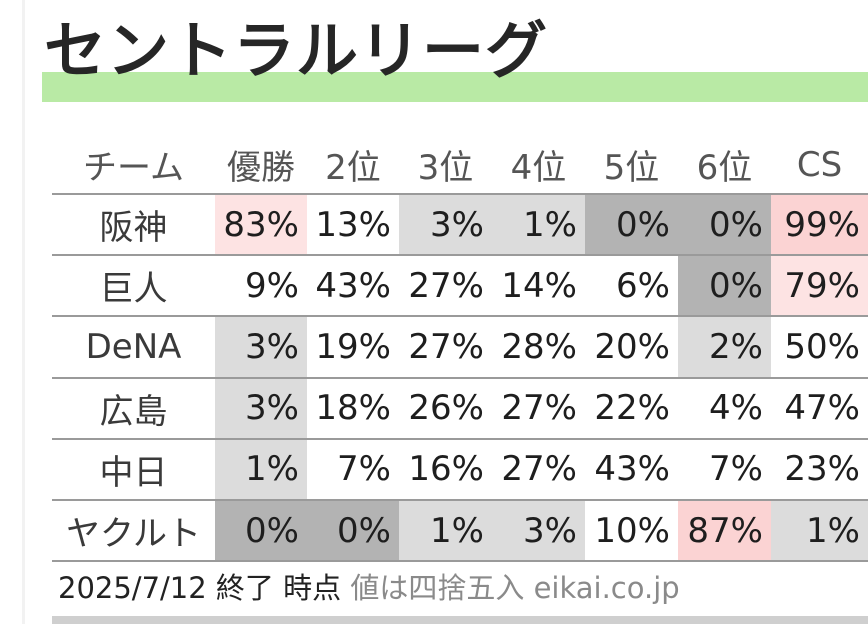  Describe the element at coordinates (822, 408) in the screenshot. I see `probability-cell: 47%` at that location.